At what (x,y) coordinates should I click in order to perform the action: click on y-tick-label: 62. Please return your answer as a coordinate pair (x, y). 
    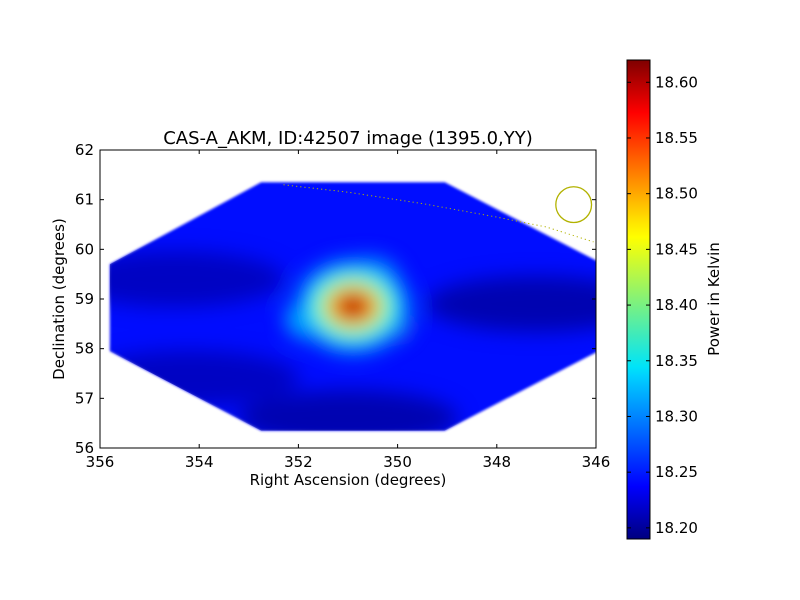
    Looking at the image, I should click on (84, 150).